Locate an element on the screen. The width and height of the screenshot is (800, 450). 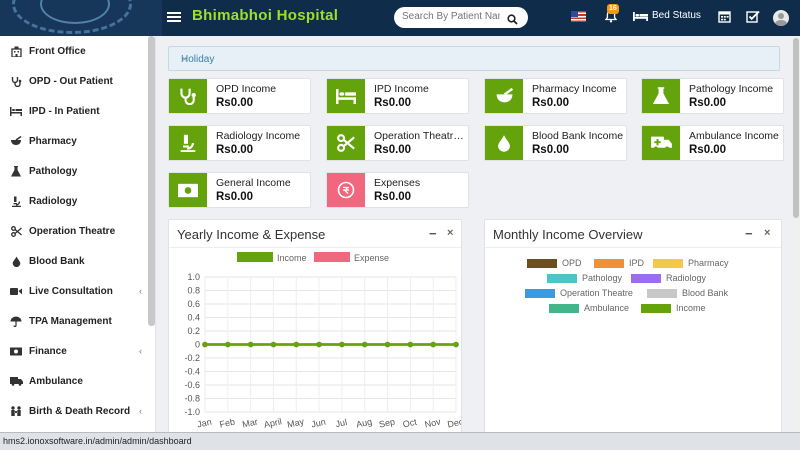
legend-ipd: IPD is located at coordinates (619, 263).